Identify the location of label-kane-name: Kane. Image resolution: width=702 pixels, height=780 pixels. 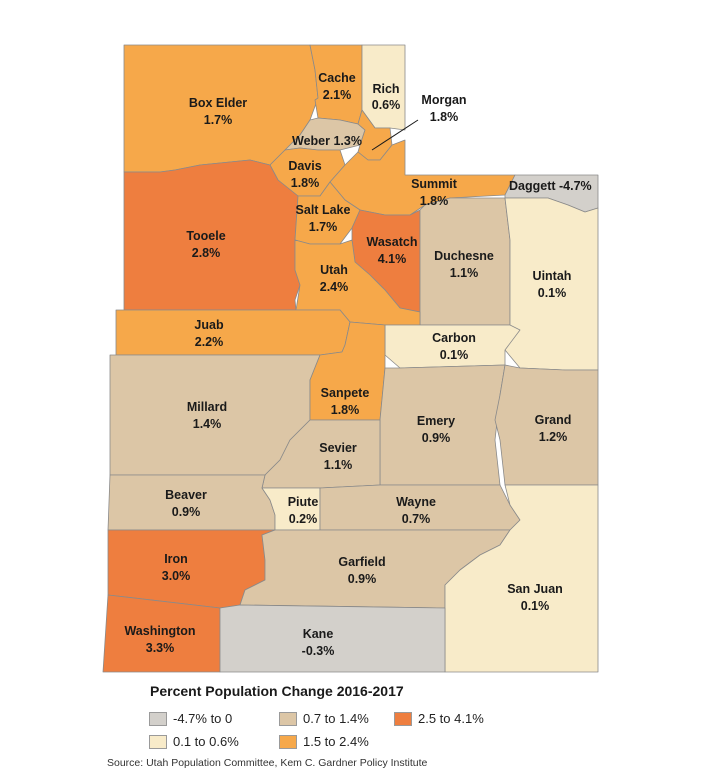
(318, 634).